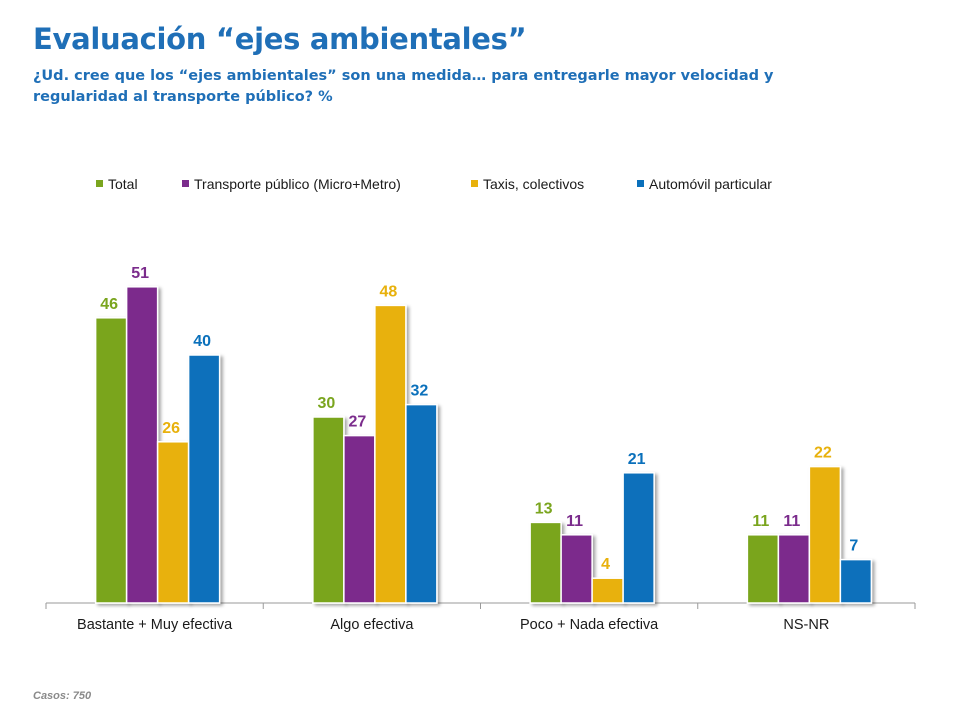  Describe the element at coordinates (806, 625) in the screenshot. I see `category-label: NS-NR` at that location.